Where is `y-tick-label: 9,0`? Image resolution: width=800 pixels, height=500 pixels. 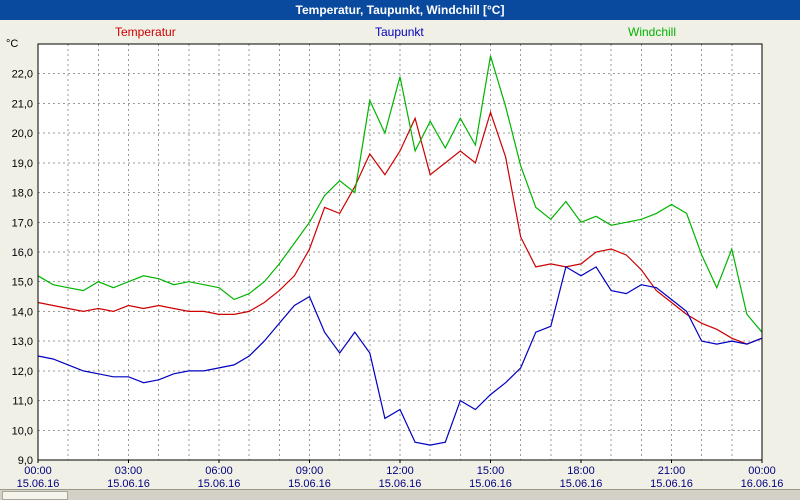 y-tick-label: 9,0 is located at coordinates (25, 461).